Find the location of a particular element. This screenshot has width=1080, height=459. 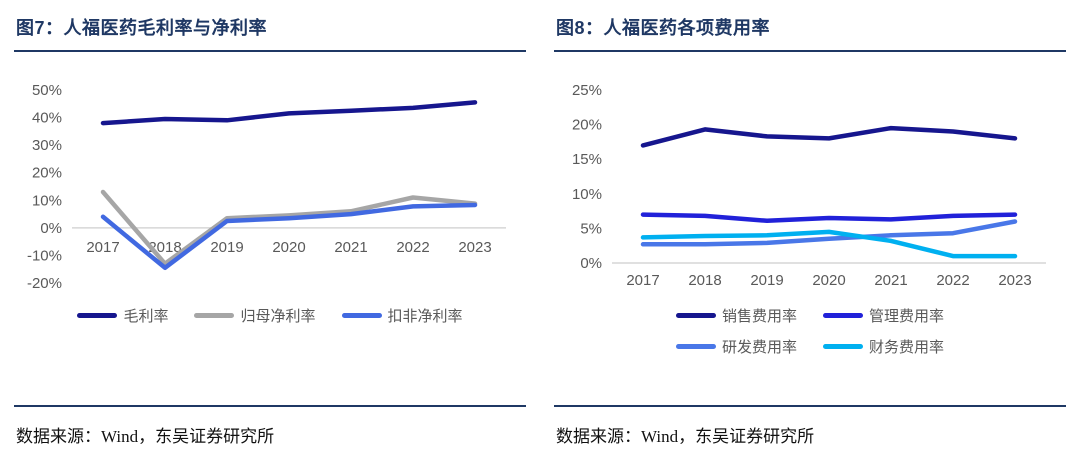

figure-7-source-note: 数据来源：Wind，东吴证券研究所 is located at coordinates (270, 432).